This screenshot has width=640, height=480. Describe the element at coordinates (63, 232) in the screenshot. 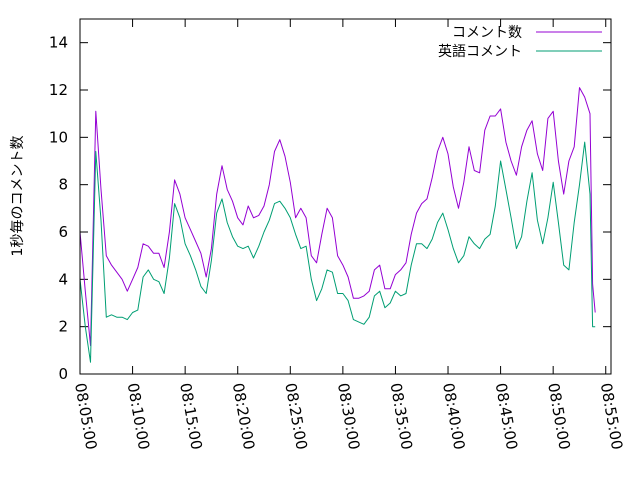

I see `y-tick-label: 6` at that location.